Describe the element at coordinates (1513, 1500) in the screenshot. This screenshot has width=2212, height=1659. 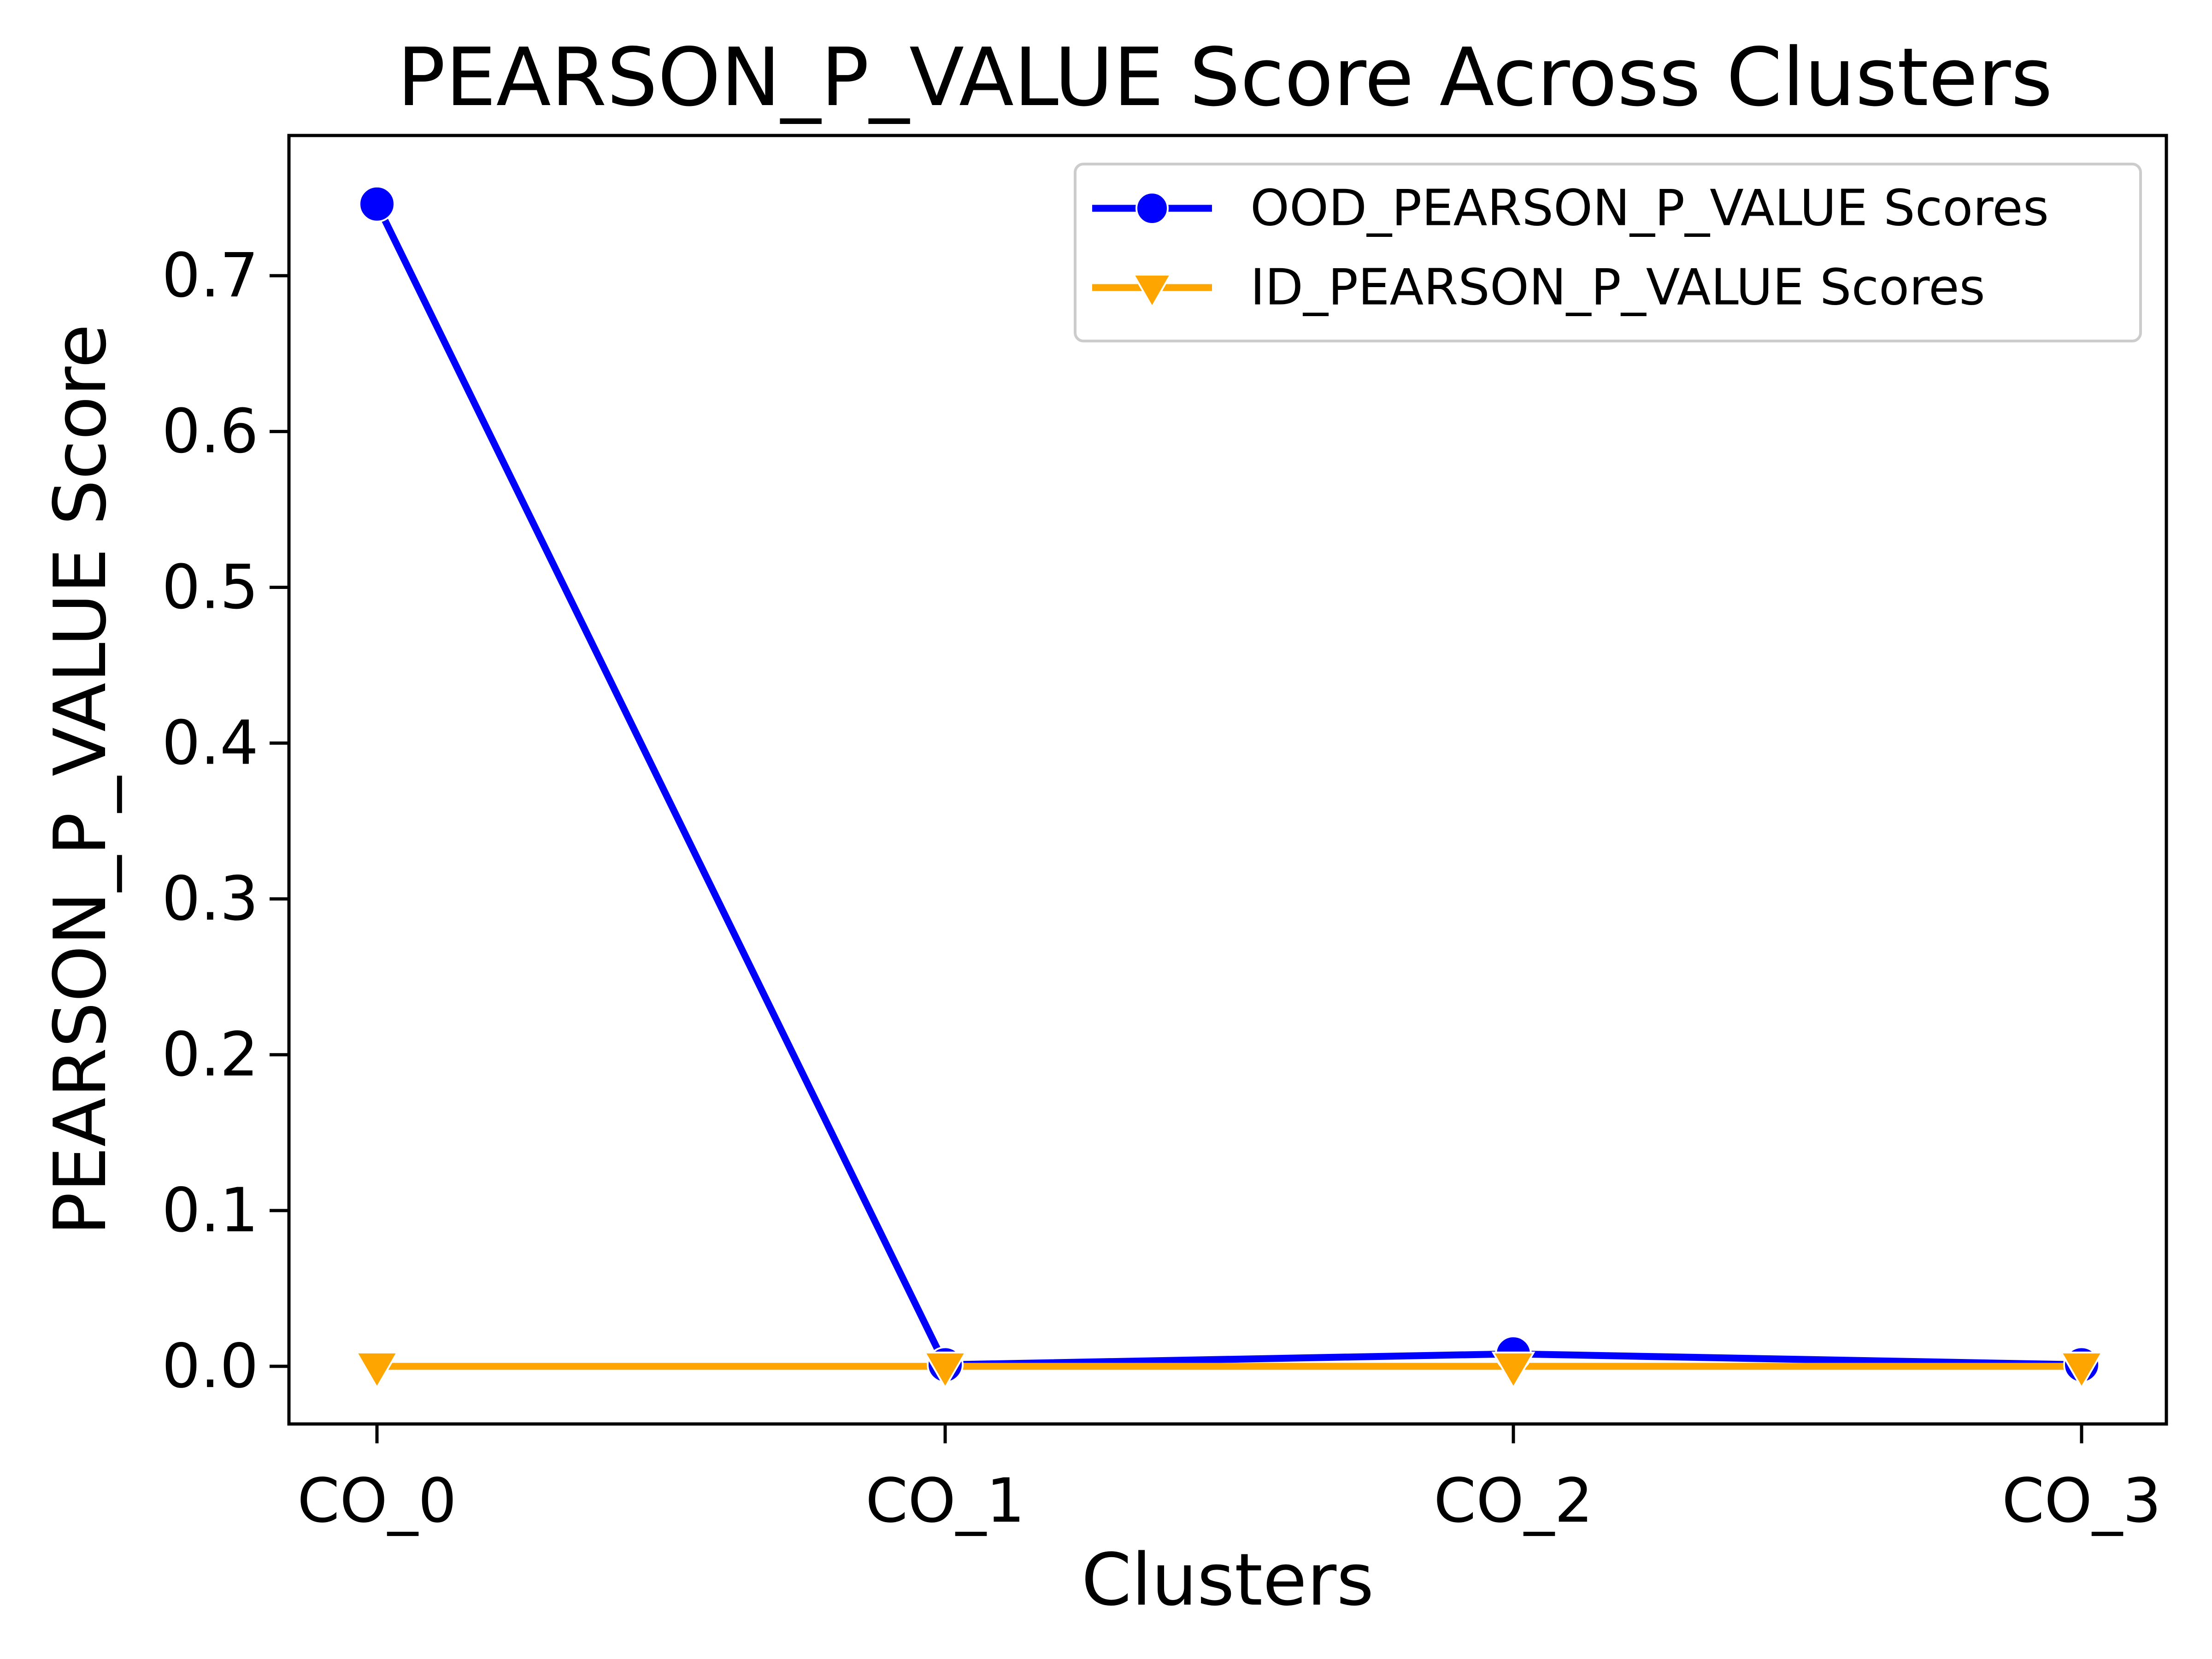
I see `x-tick-label: CO_2` at that location.